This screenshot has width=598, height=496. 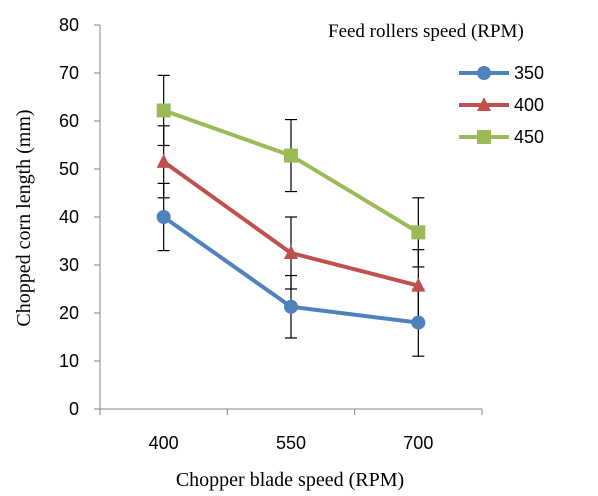 What do you see at coordinates (69, 313) in the screenshot?
I see `y-tick-label: 20` at bounding box center [69, 313].